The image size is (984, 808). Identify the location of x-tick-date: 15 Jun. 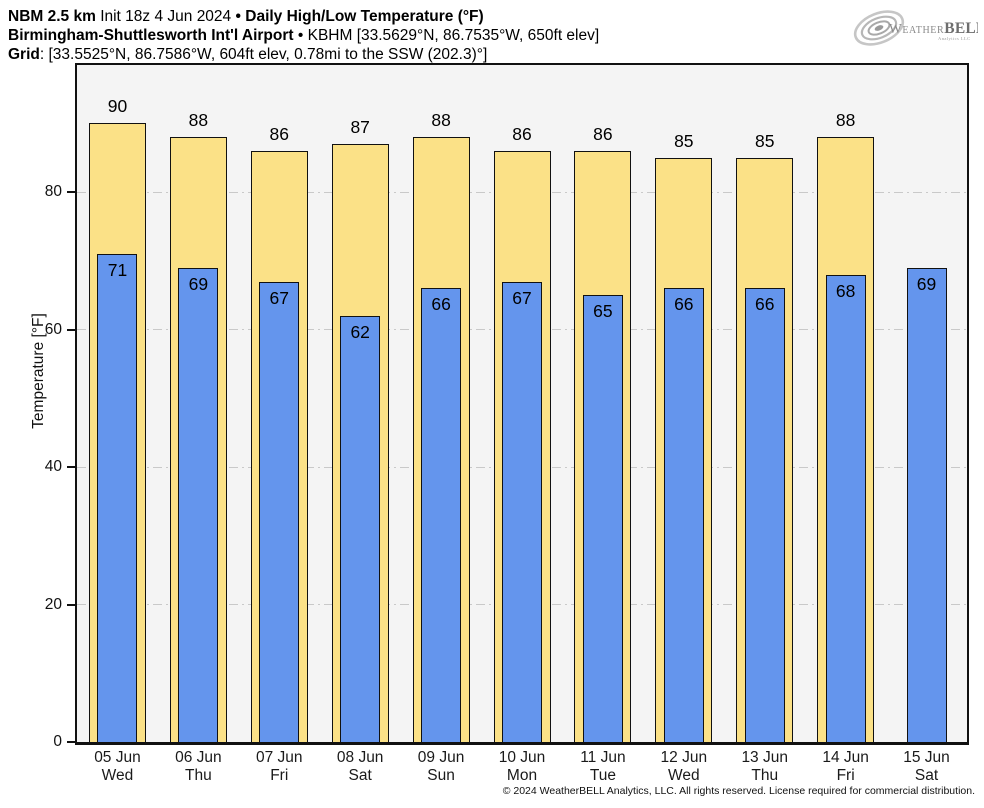
(926, 757).